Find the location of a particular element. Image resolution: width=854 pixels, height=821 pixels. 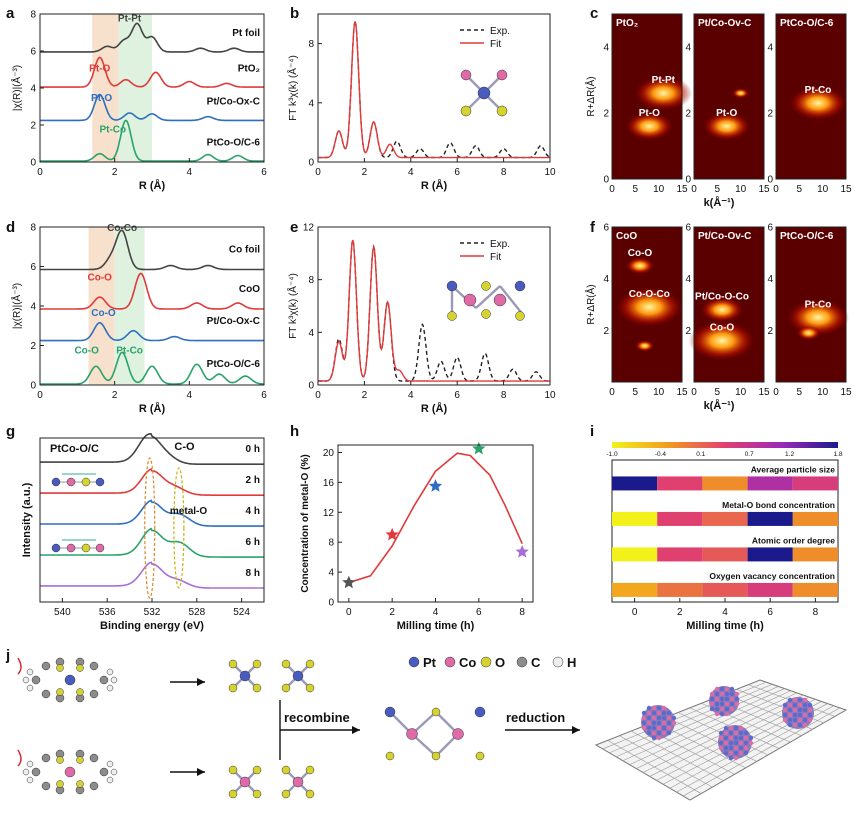

x-axis-label: R (Å) is located at coordinates (434, 185).